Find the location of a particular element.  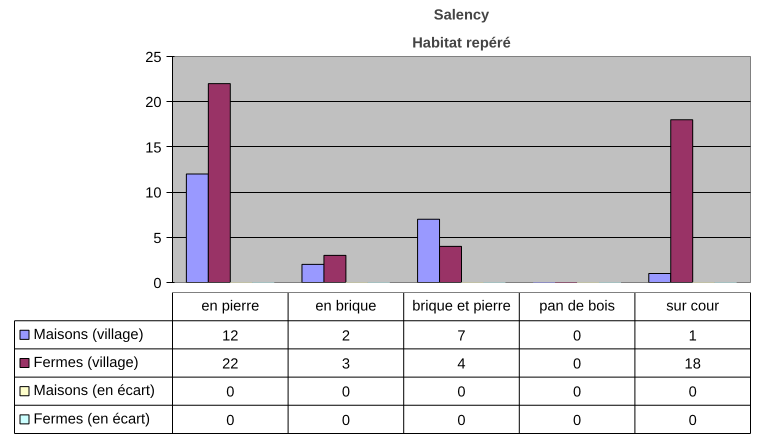

legend-label: Maisons (village) is located at coordinates (89, 334).